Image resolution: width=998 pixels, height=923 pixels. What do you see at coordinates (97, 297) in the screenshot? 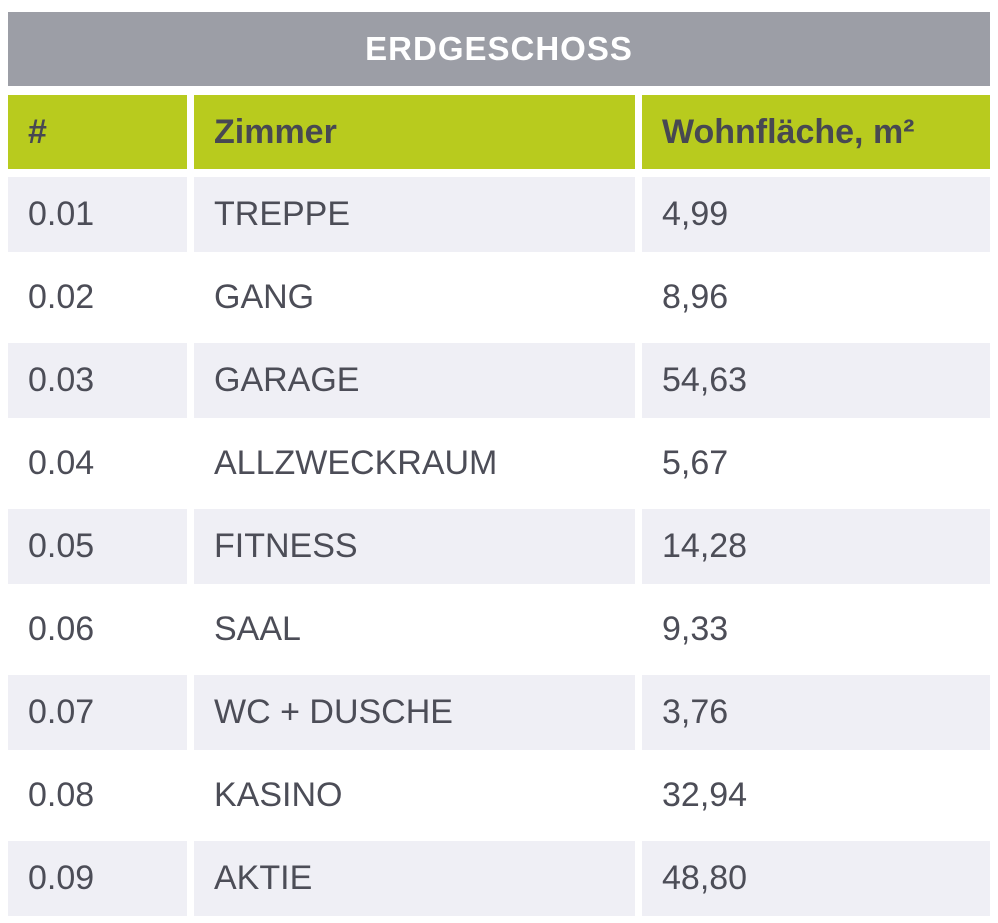
I see `row-number: 0.02` at bounding box center [97, 297].